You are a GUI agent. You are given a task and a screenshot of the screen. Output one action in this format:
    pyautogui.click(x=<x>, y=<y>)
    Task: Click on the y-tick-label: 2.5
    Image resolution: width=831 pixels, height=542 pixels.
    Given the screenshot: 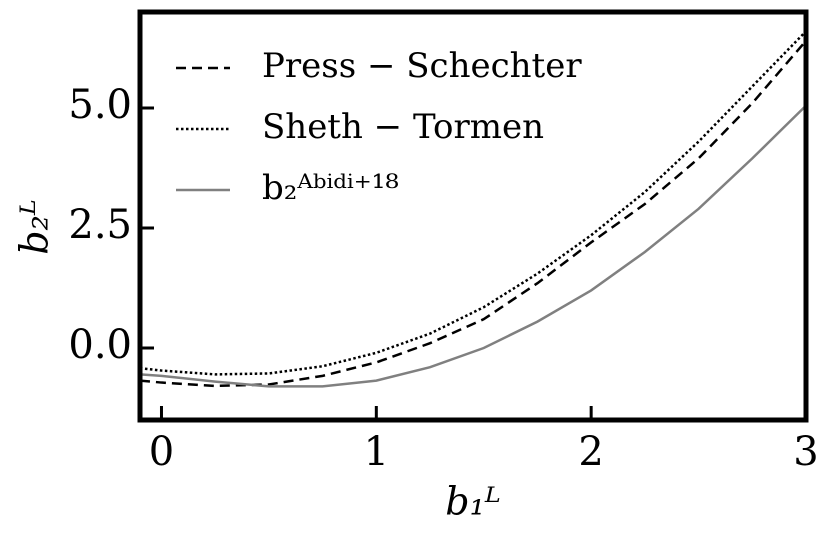 What is the action you would take?
    pyautogui.click(x=100, y=225)
    